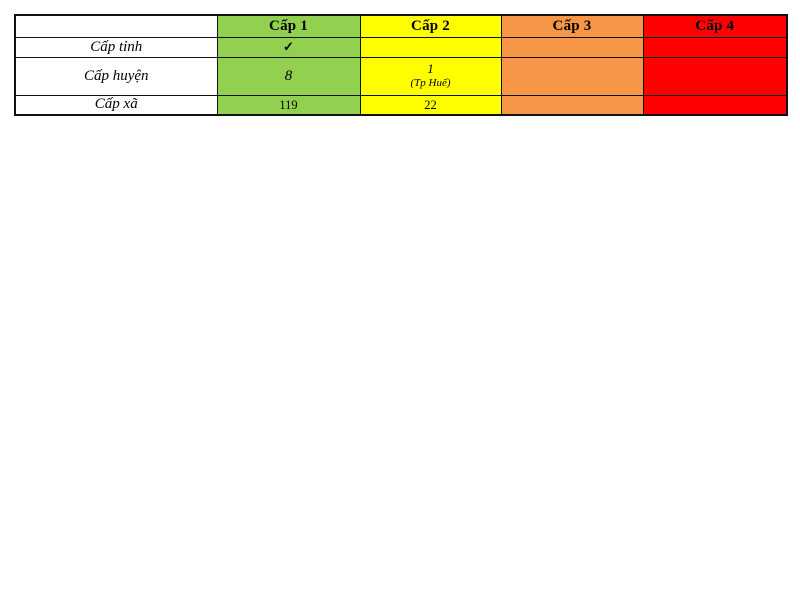 The width and height of the screenshot is (800, 600). Describe the element at coordinates (430, 69) in the screenshot. I see `cell-value: 1` at that location.